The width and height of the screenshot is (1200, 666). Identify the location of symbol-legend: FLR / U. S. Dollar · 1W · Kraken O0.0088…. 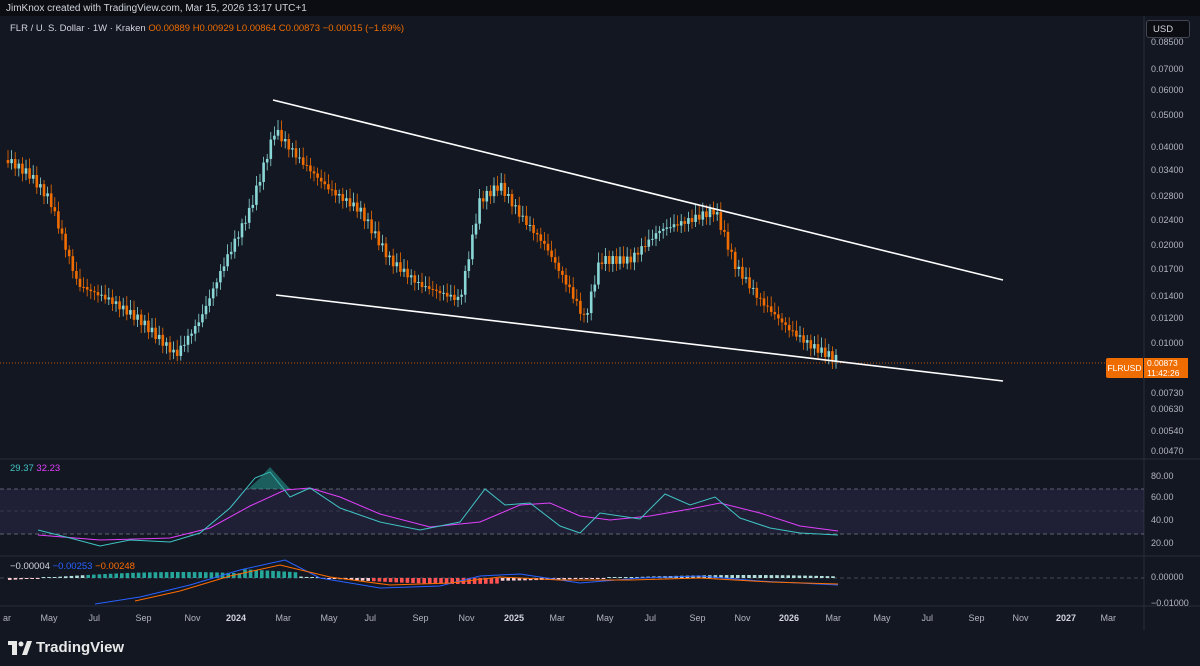
(207, 28).